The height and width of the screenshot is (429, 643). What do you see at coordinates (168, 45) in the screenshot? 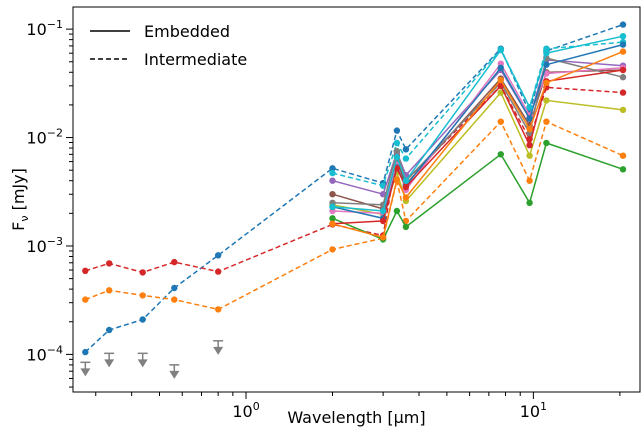
I see `legend: Embedded Intermediate` at bounding box center [168, 45].